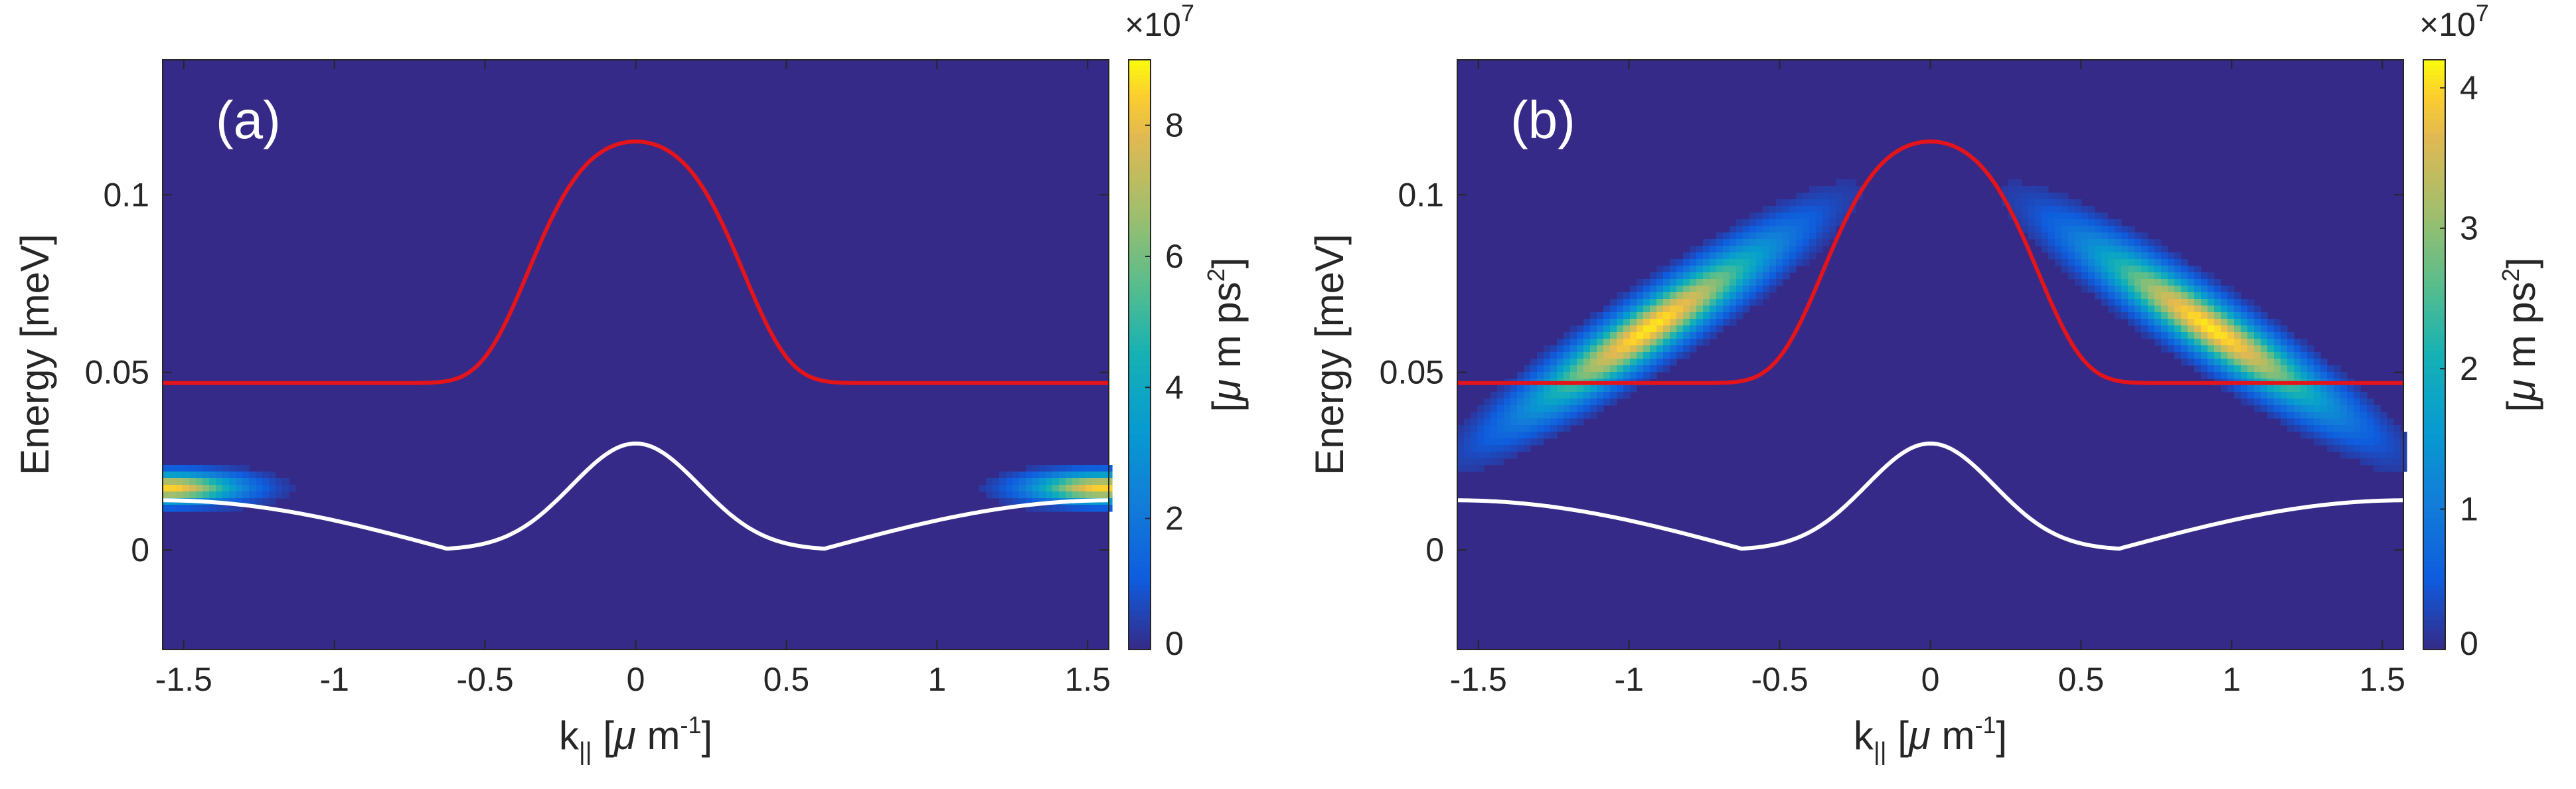  I want to click on x-tick-label: 0.5, so click(2081, 679).